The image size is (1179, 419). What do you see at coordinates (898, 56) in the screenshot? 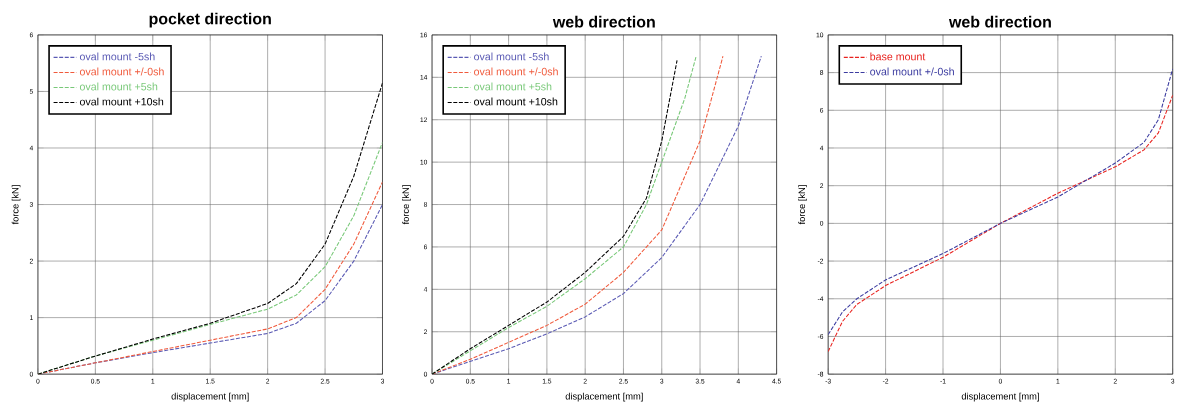
I see `legend-label: base mount` at bounding box center [898, 56].